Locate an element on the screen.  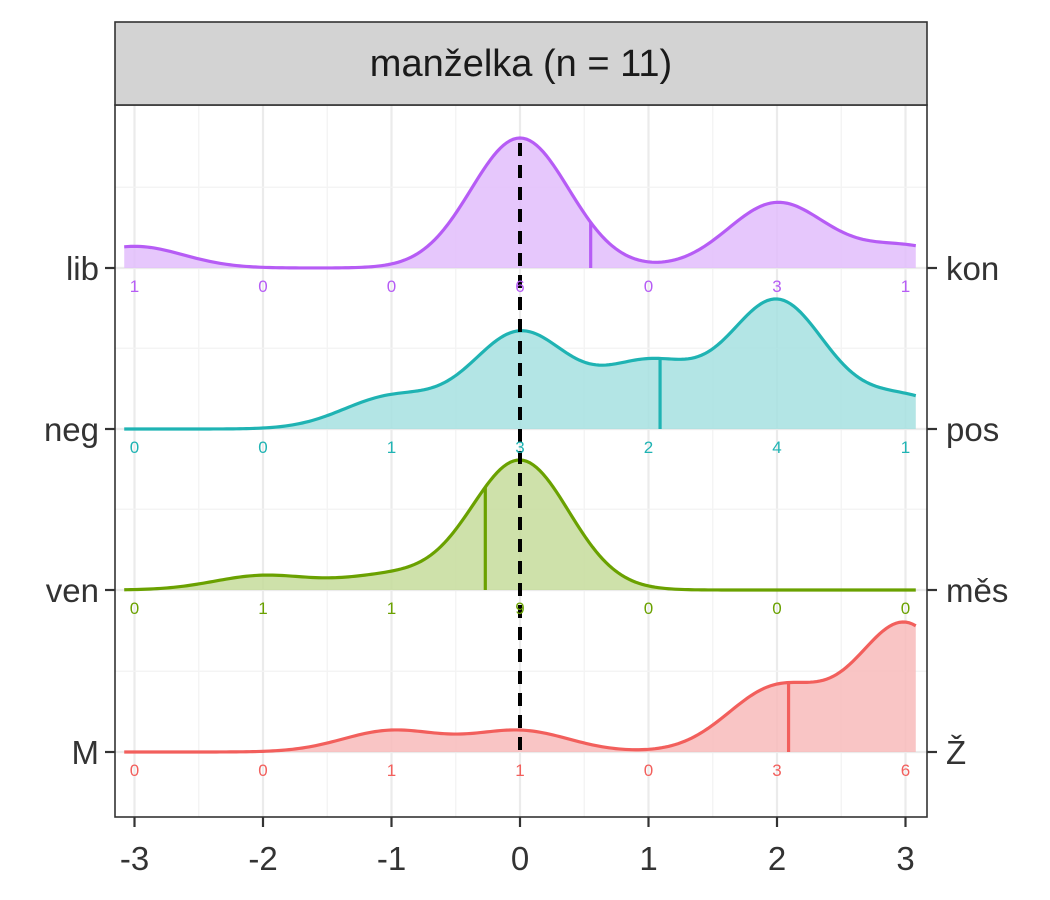
ridge-line-lib is located at coordinates (520, 203).